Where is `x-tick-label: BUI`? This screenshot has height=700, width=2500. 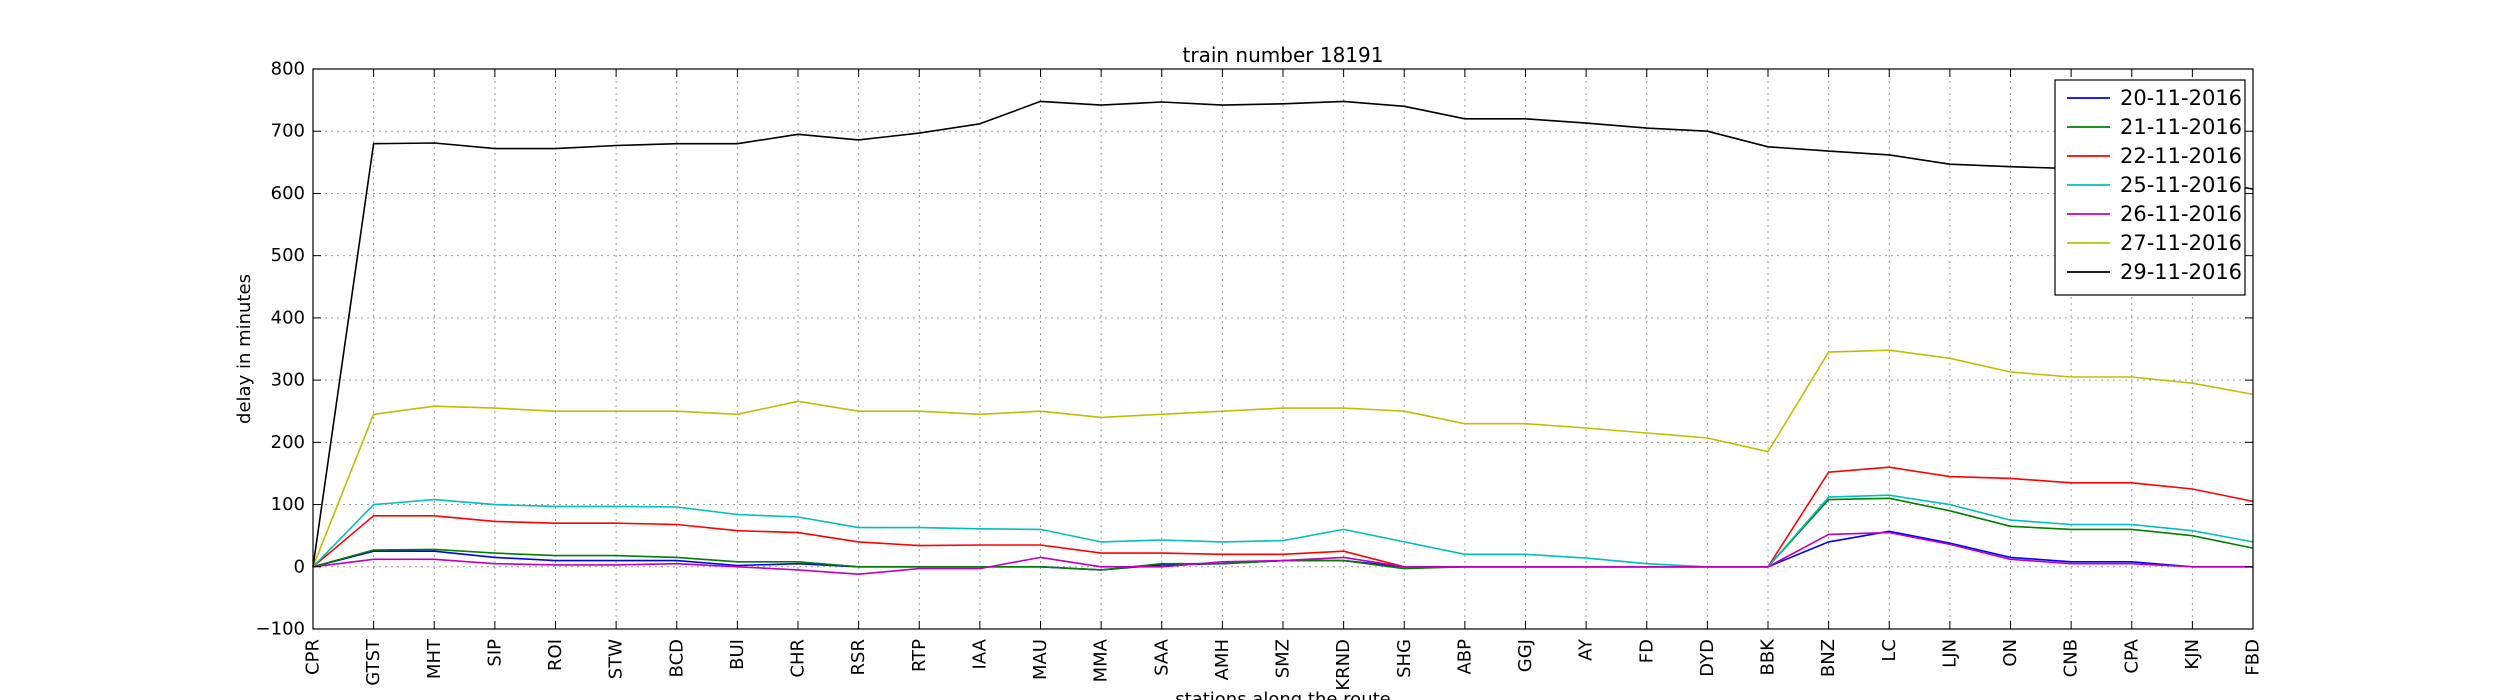 x-tick-label: BUI is located at coordinates (737, 654).